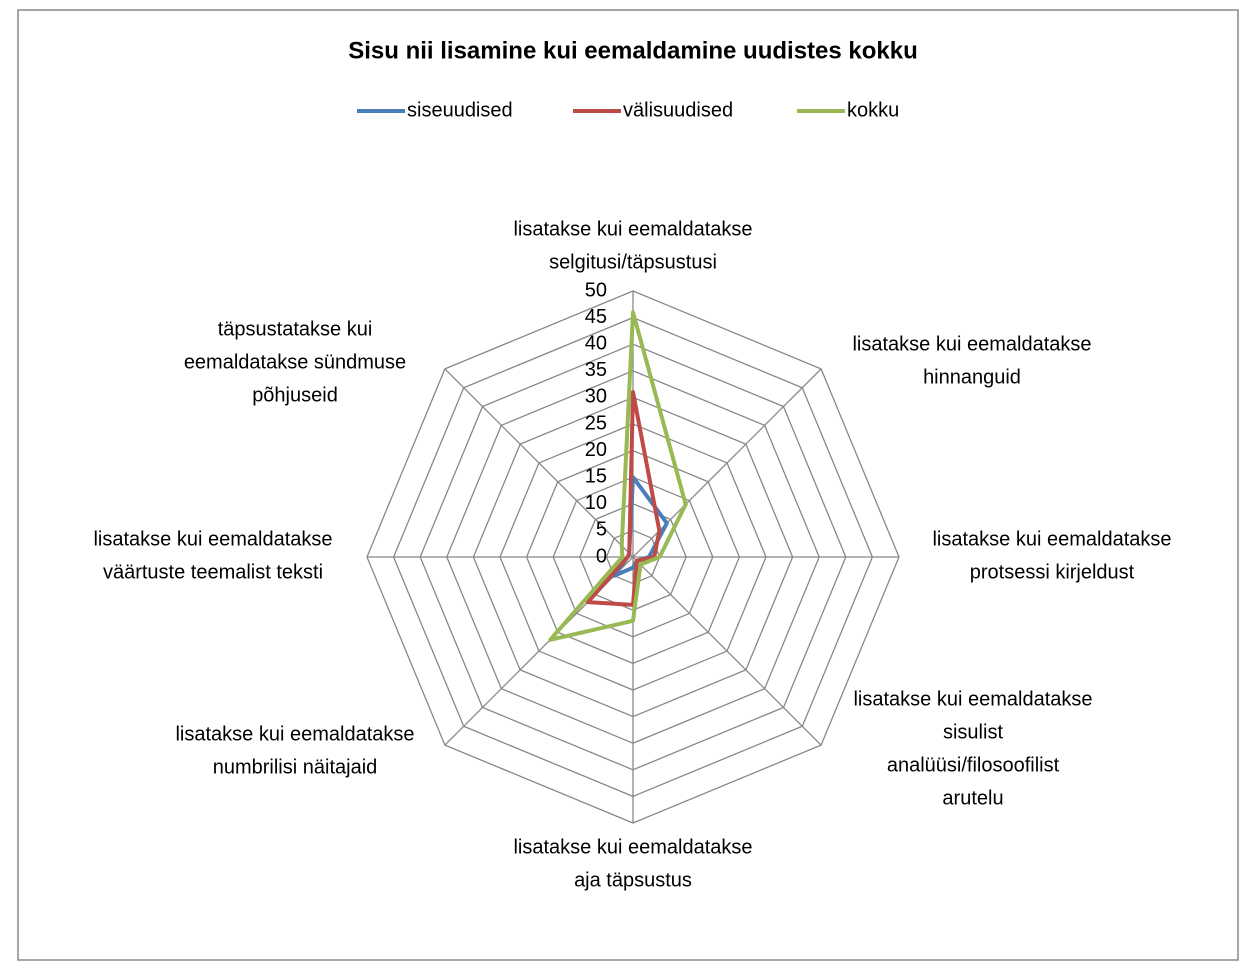 The width and height of the screenshot is (1247, 971). What do you see at coordinates (596, 317) in the screenshot?
I see `tick-label: 45` at bounding box center [596, 317].